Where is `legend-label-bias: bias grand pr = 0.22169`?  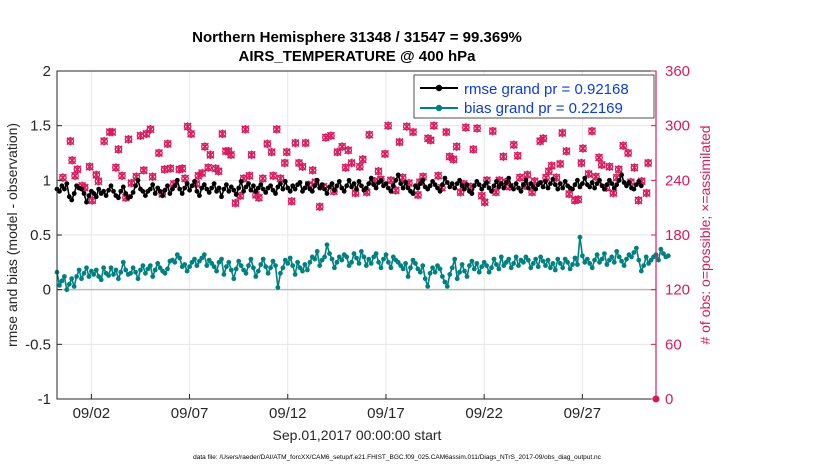
legend-label-bias: bias grand pr = 0.22169 is located at coordinates (543, 108).